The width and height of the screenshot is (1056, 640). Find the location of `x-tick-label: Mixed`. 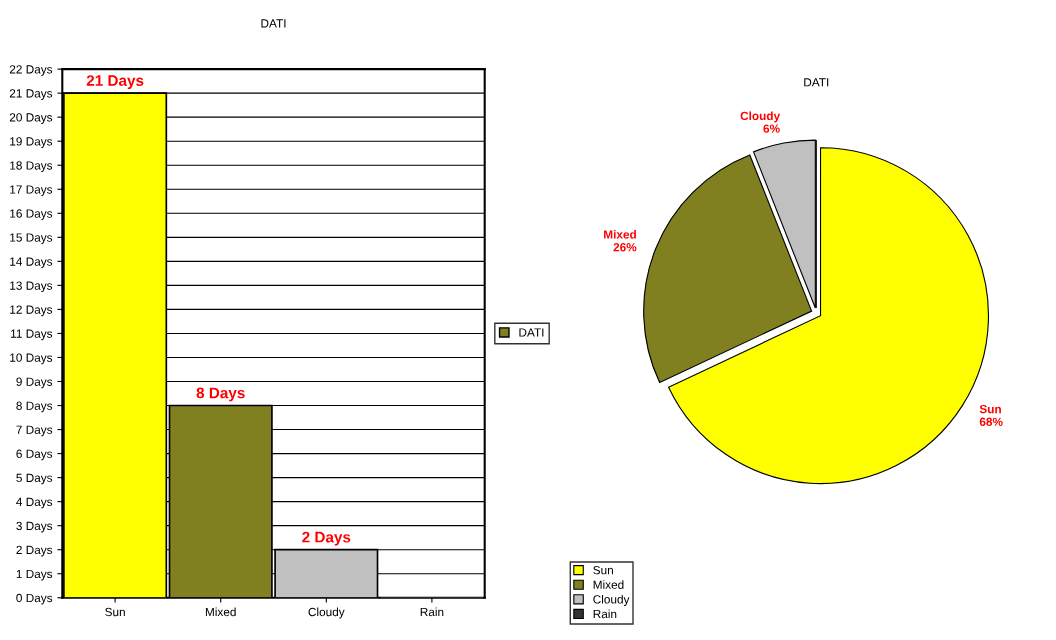

x-tick-label: Mixed is located at coordinates (220, 612).